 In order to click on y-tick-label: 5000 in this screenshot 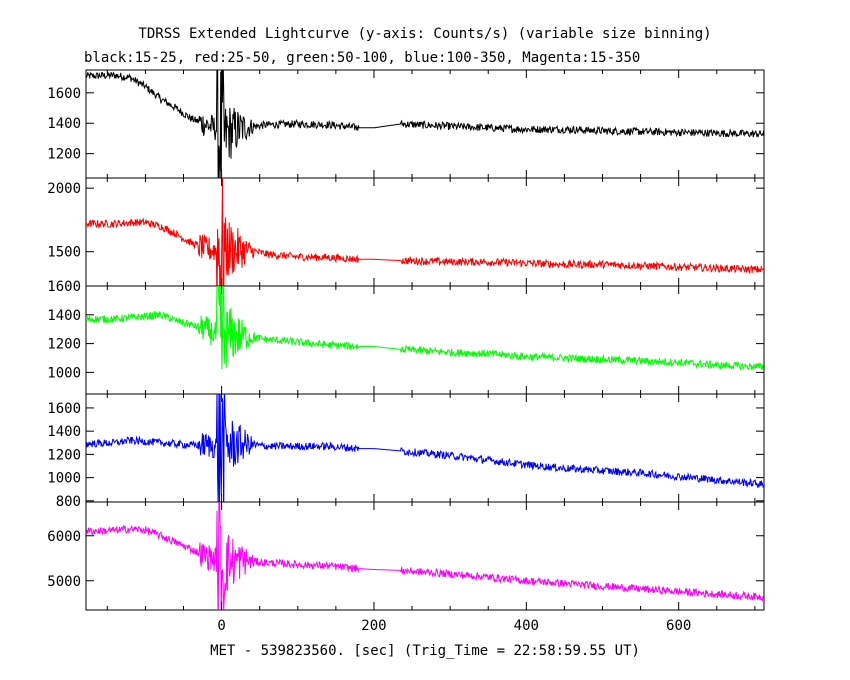, I will do `click(64, 582)`.